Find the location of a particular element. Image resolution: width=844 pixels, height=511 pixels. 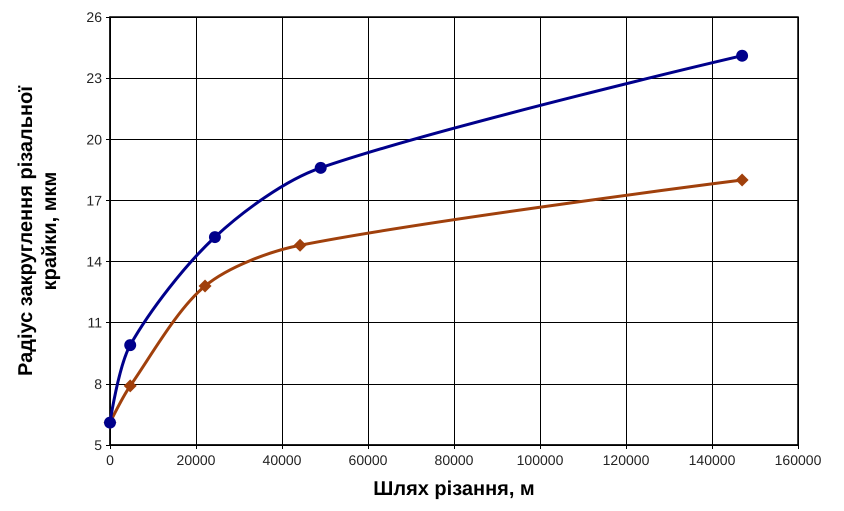

y-tick-label: 23 is located at coordinates (94, 78).